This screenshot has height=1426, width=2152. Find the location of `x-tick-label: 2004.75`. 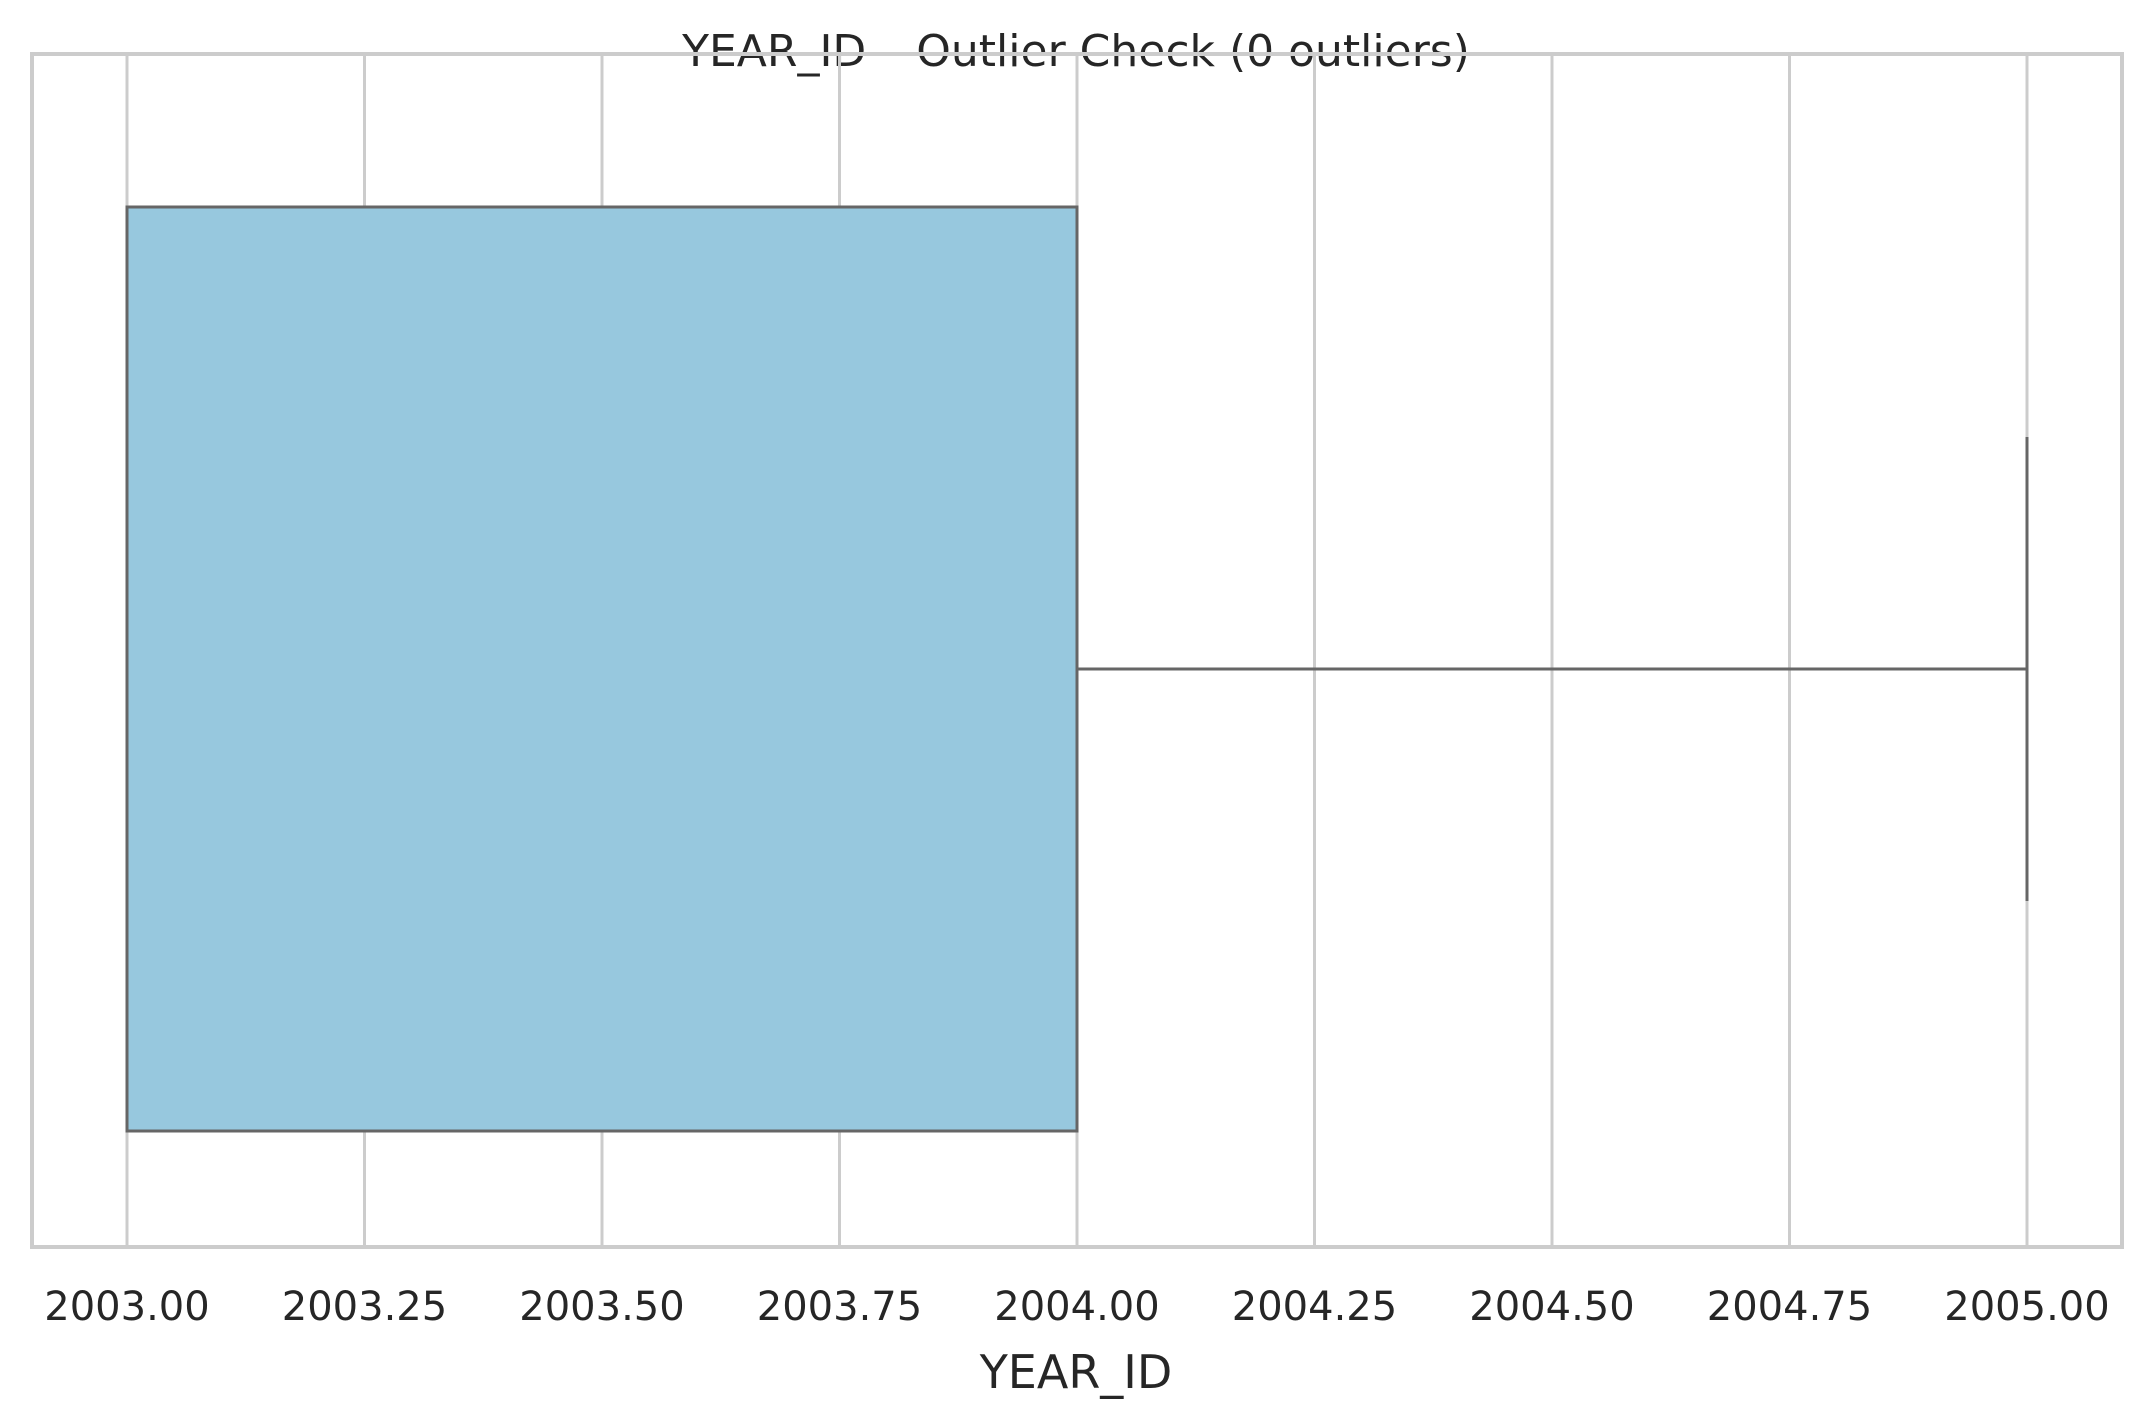

x-tick-label: 2004.75 is located at coordinates (1789, 1307).